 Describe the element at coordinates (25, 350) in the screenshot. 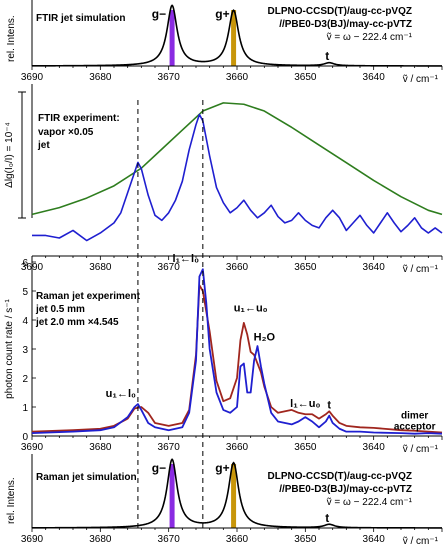

I see `y-tick-label-2: 3` at that location.